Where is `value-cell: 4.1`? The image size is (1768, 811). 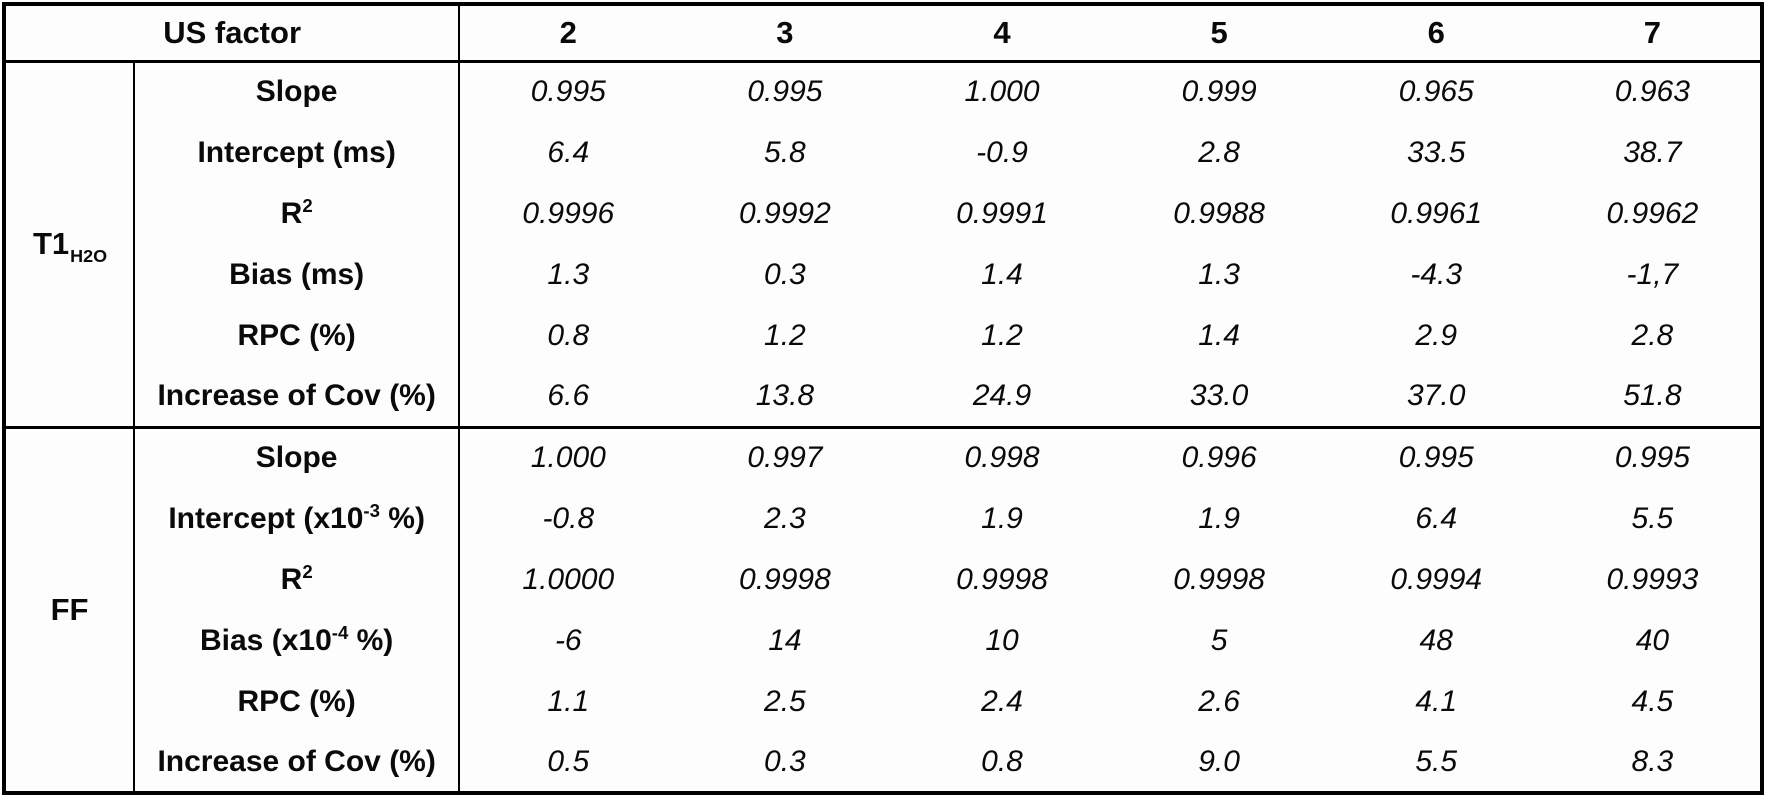 value-cell: 4.1 is located at coordinates (1436, 701).